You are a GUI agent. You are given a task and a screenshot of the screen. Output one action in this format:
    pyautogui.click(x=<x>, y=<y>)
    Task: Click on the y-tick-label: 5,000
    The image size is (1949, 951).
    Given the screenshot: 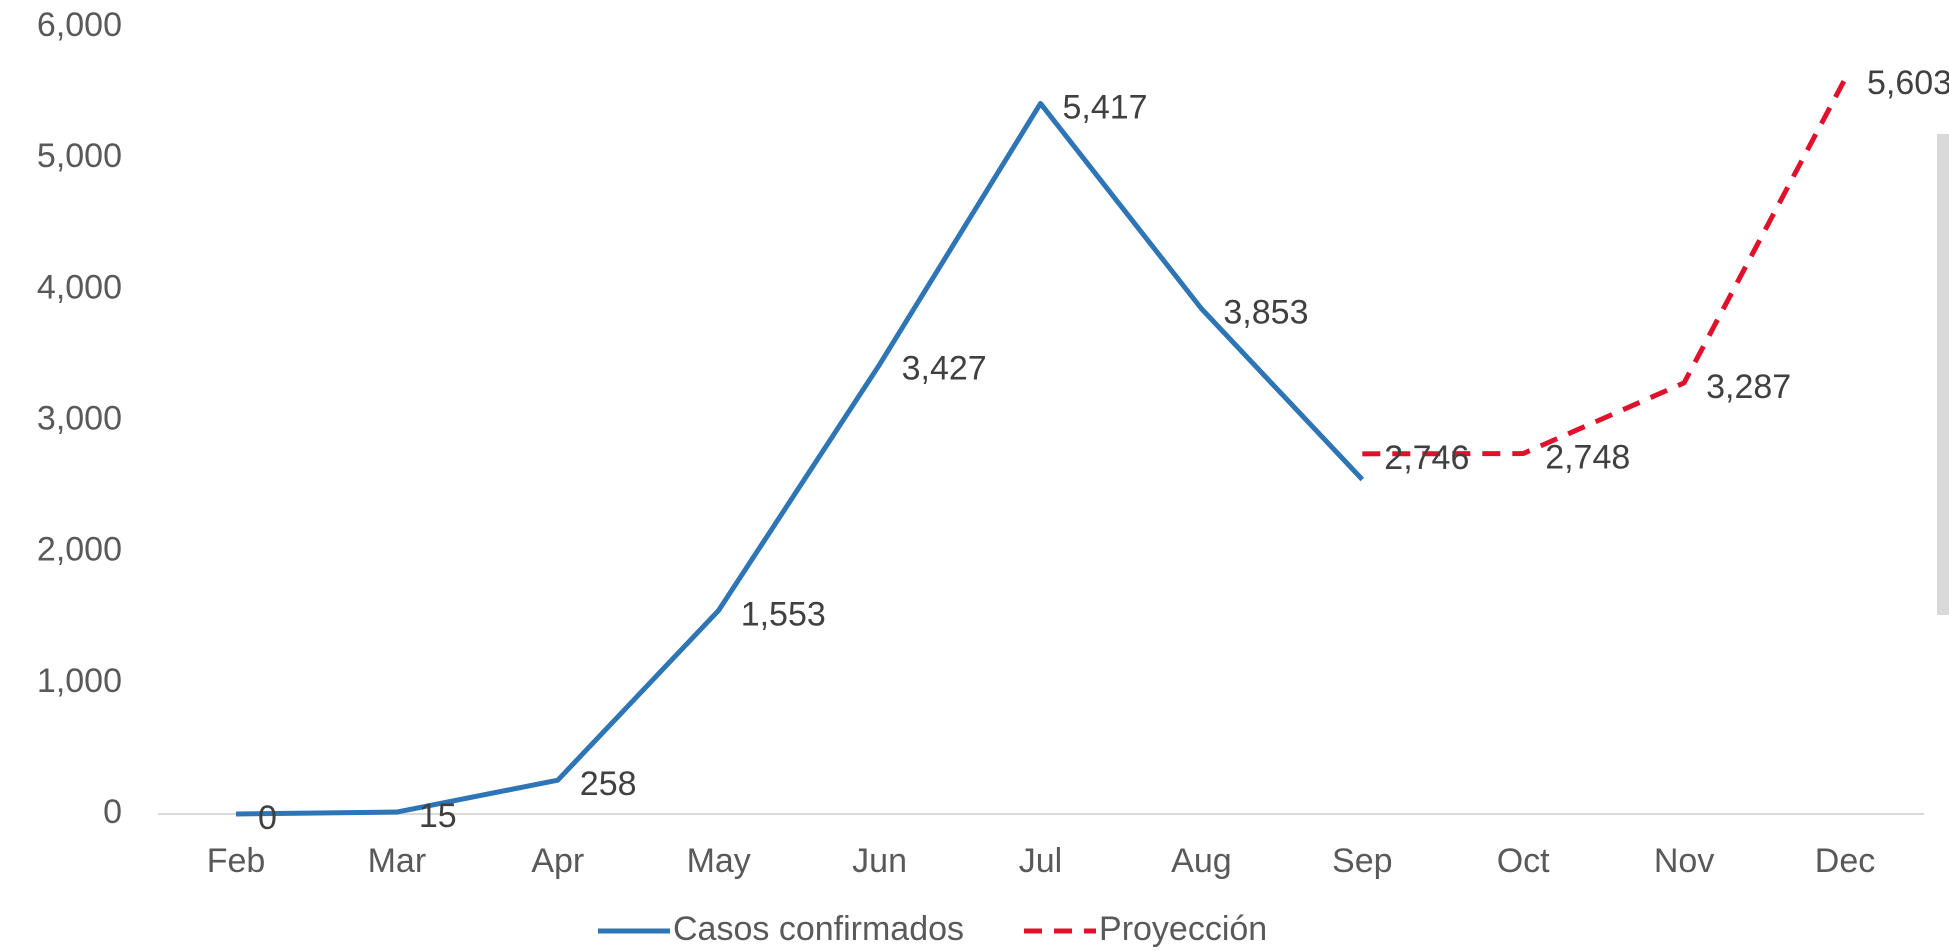 What is the action you would take?
    pyautogui.click(x=79, y=156)
    